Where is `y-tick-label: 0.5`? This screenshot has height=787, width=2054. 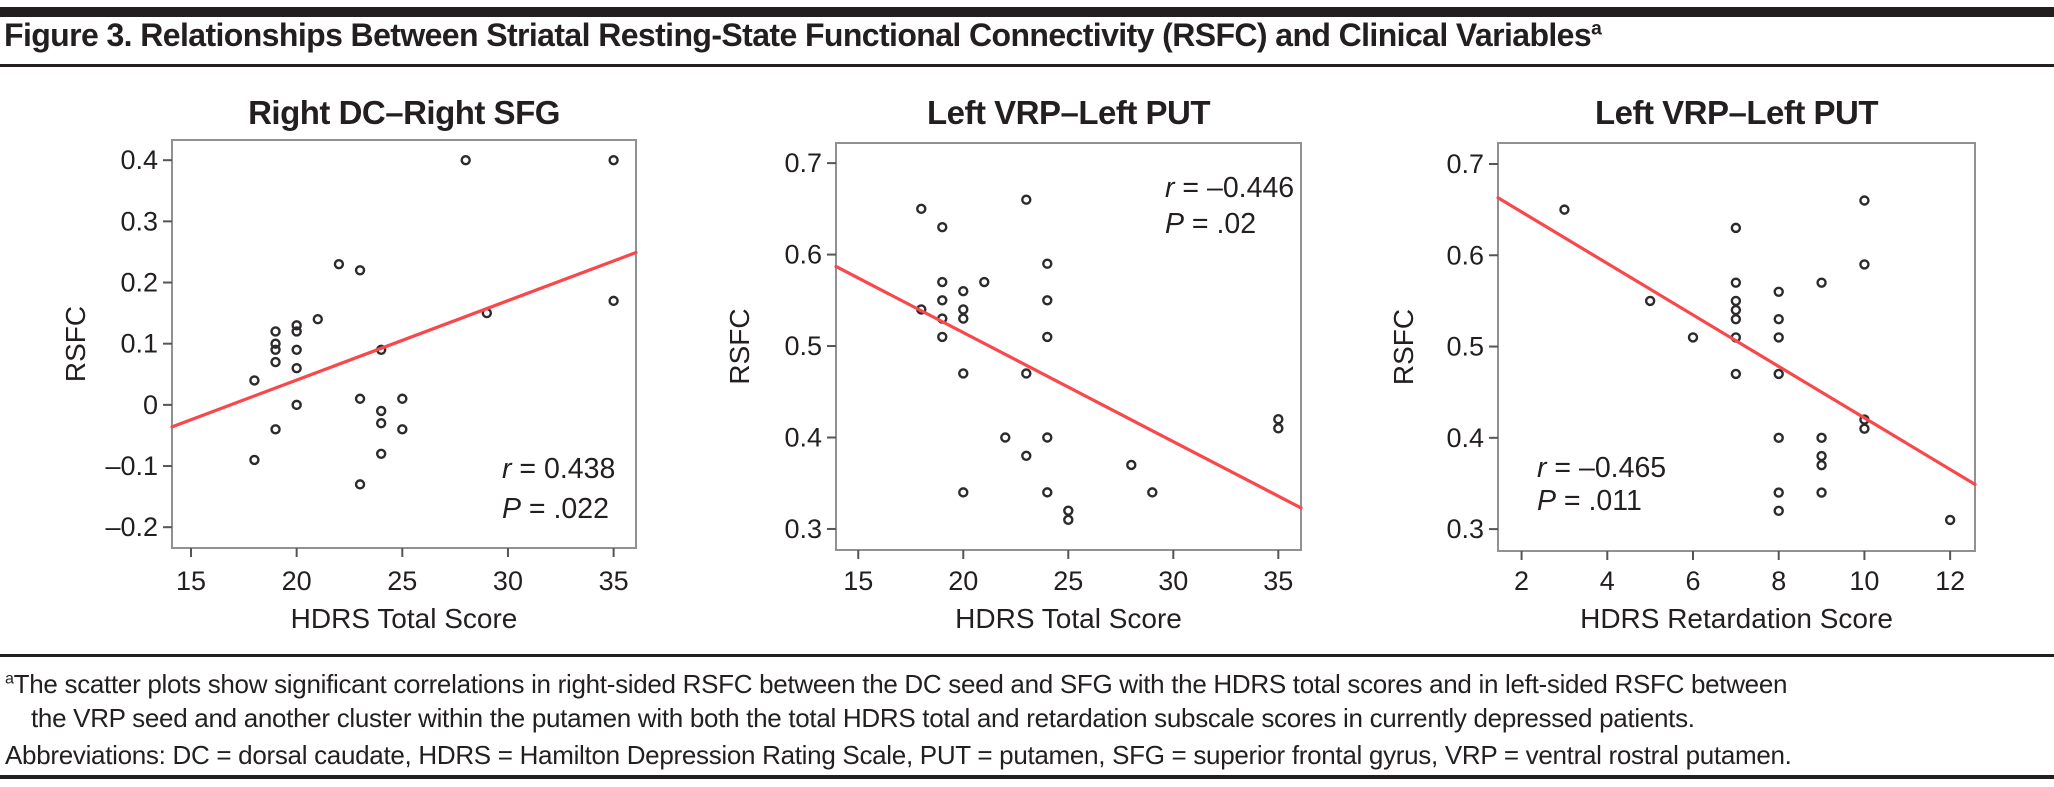
y-tick-label: 0.5 is located at coordinates (803, 346).